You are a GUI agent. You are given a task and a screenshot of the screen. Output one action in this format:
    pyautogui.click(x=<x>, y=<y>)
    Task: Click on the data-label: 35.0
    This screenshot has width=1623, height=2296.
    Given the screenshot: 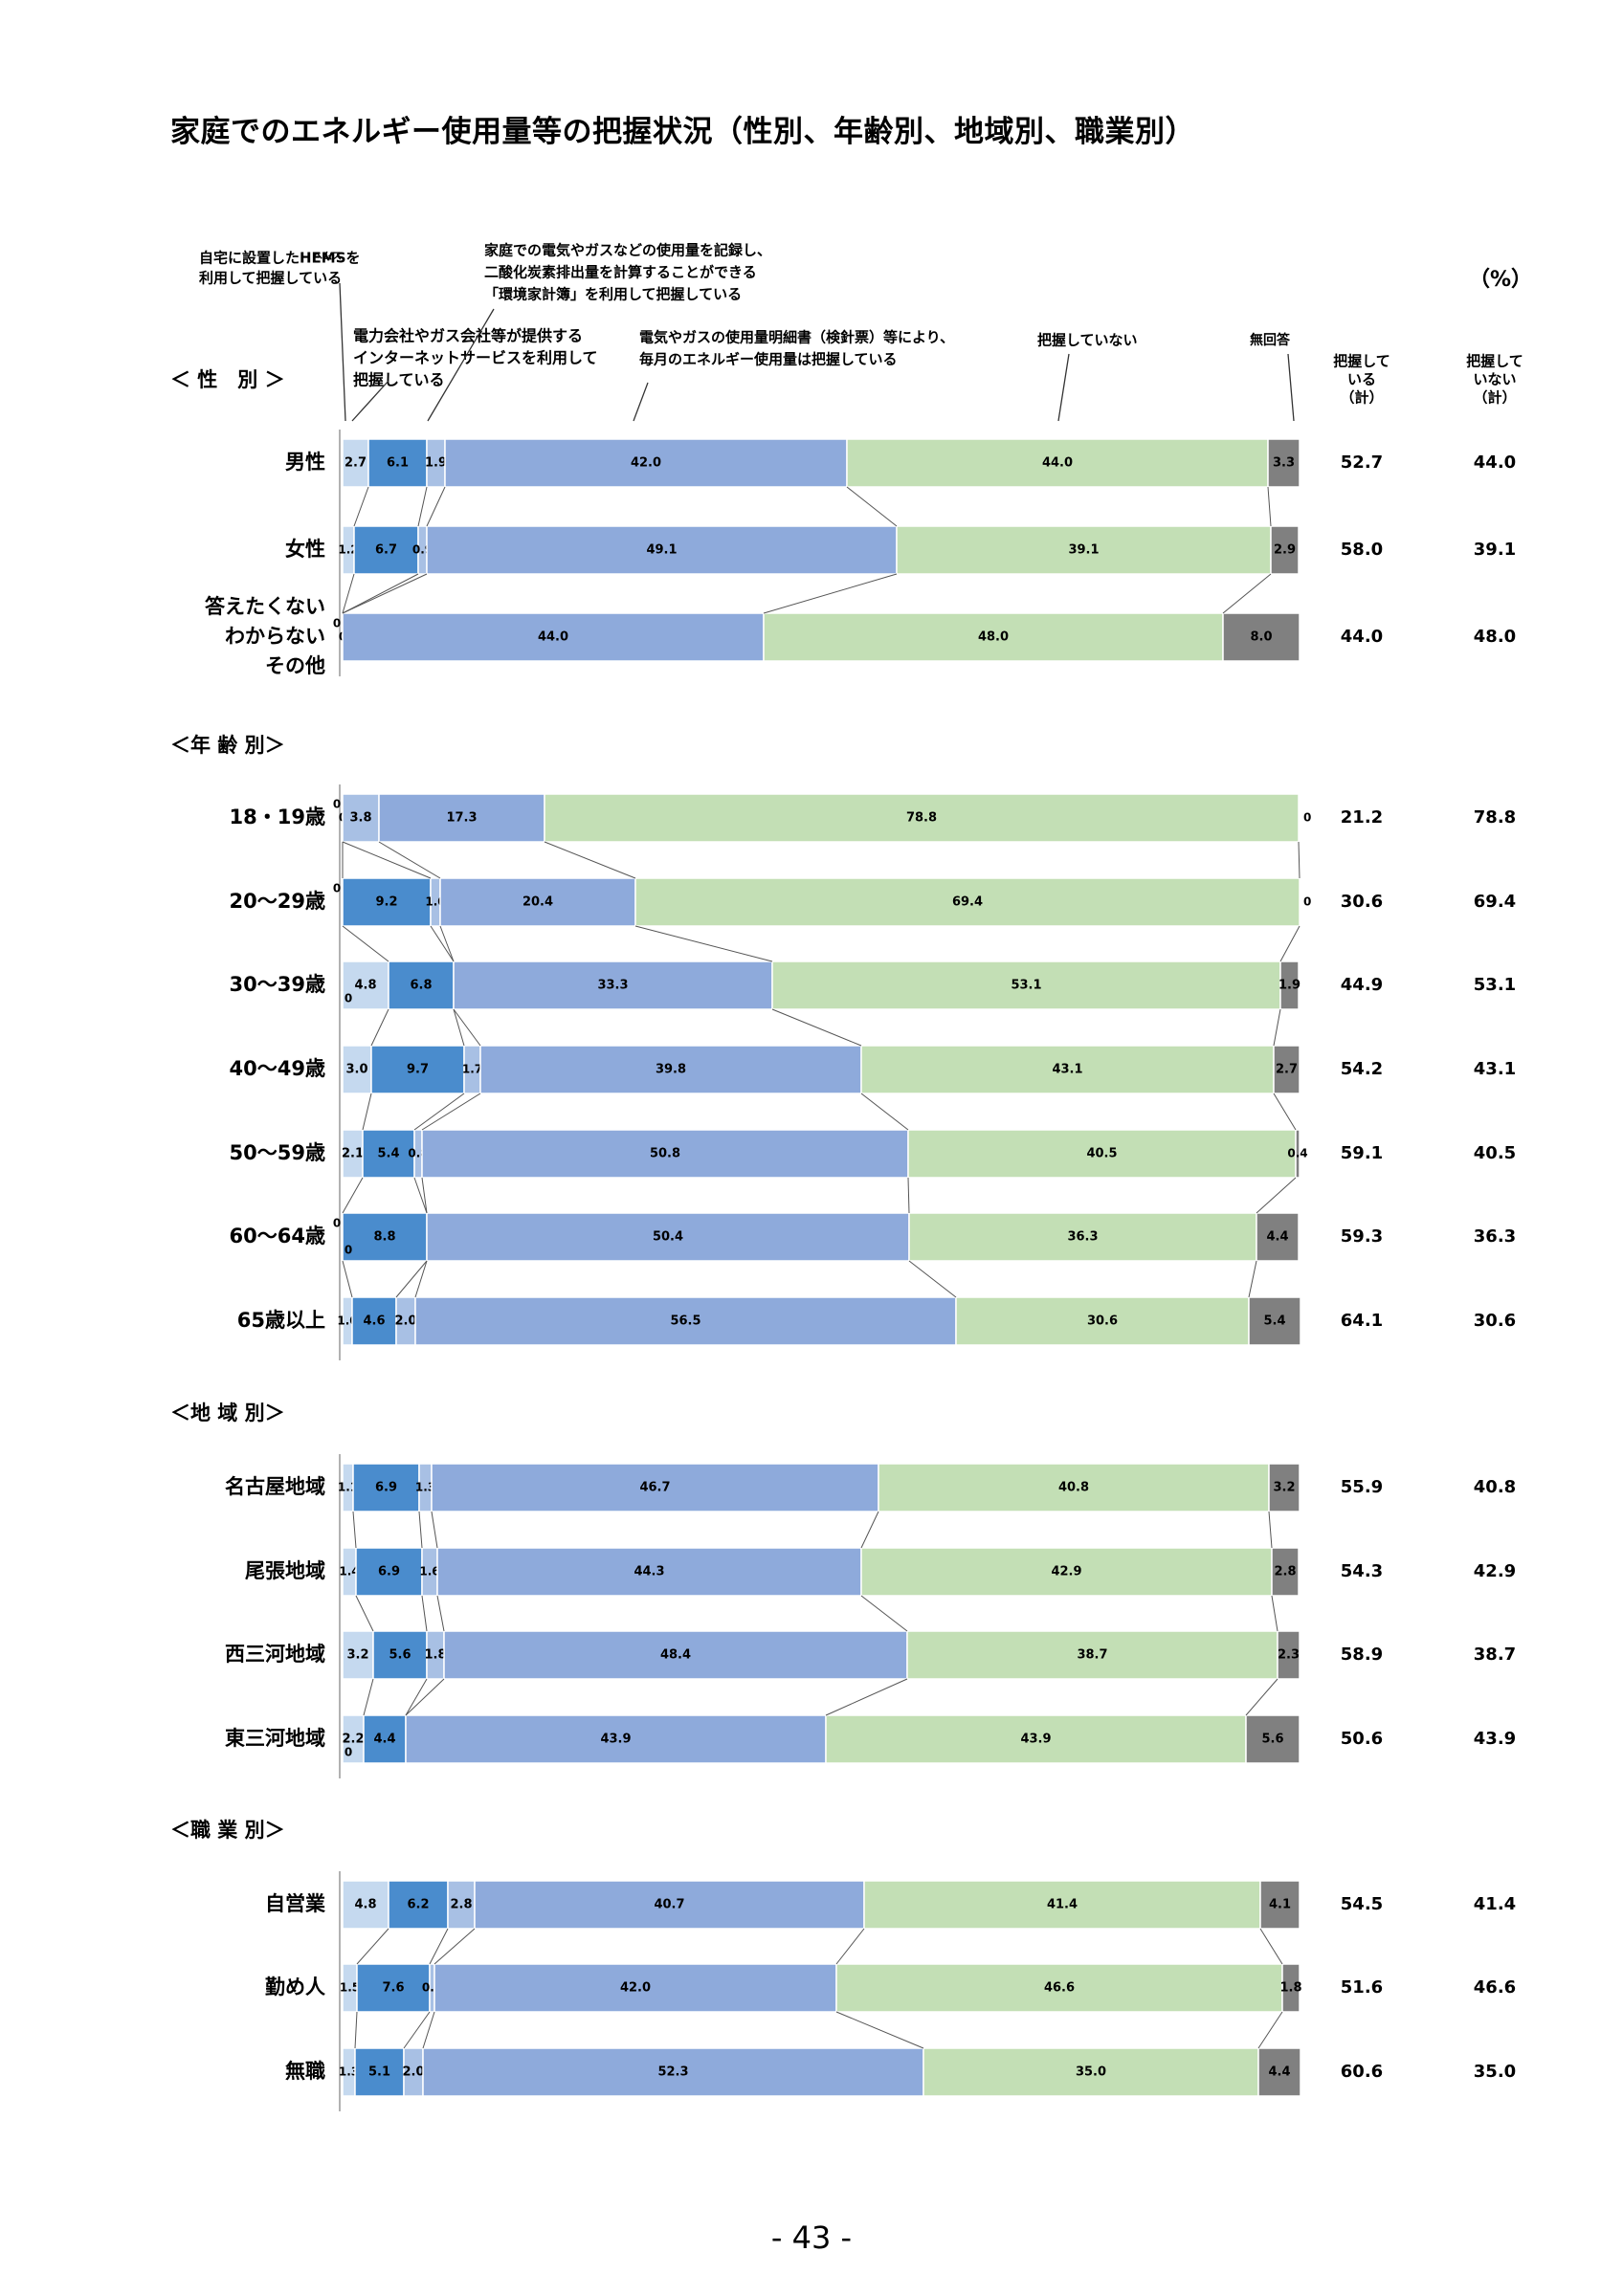 What is the action you would take?
    pyautogui.click(x=1091, y=2072)
    